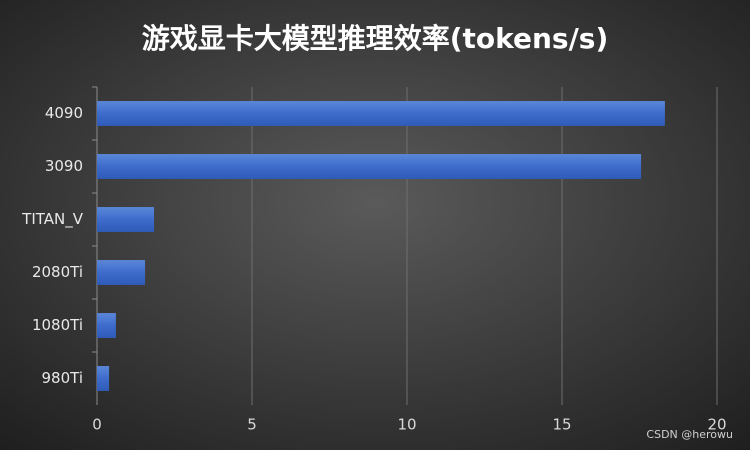  Describe the element at coordinates (57, 272) in the screenshot. I see `y-tick-label: 2080Ti` at that location.